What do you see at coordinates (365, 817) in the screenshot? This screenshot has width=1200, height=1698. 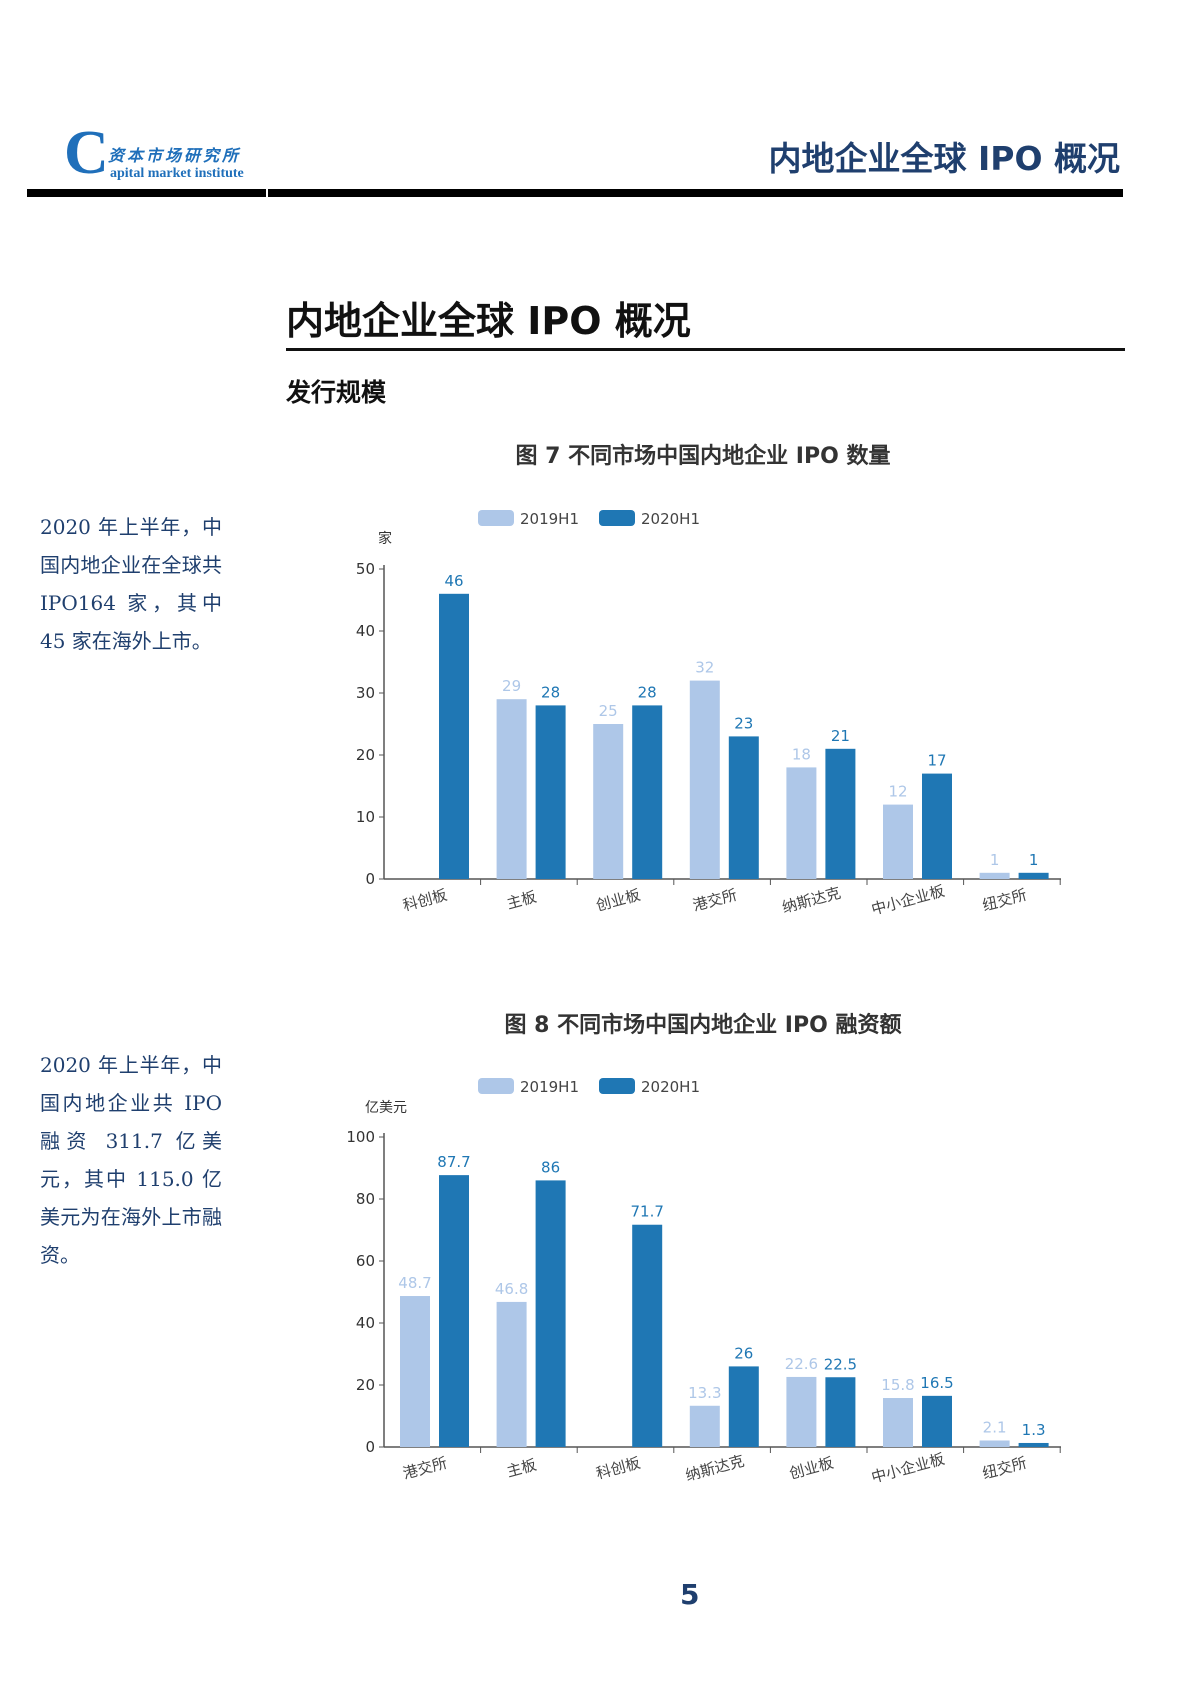 I see `y-tick-label: 10` at bounding box center [365, 817].